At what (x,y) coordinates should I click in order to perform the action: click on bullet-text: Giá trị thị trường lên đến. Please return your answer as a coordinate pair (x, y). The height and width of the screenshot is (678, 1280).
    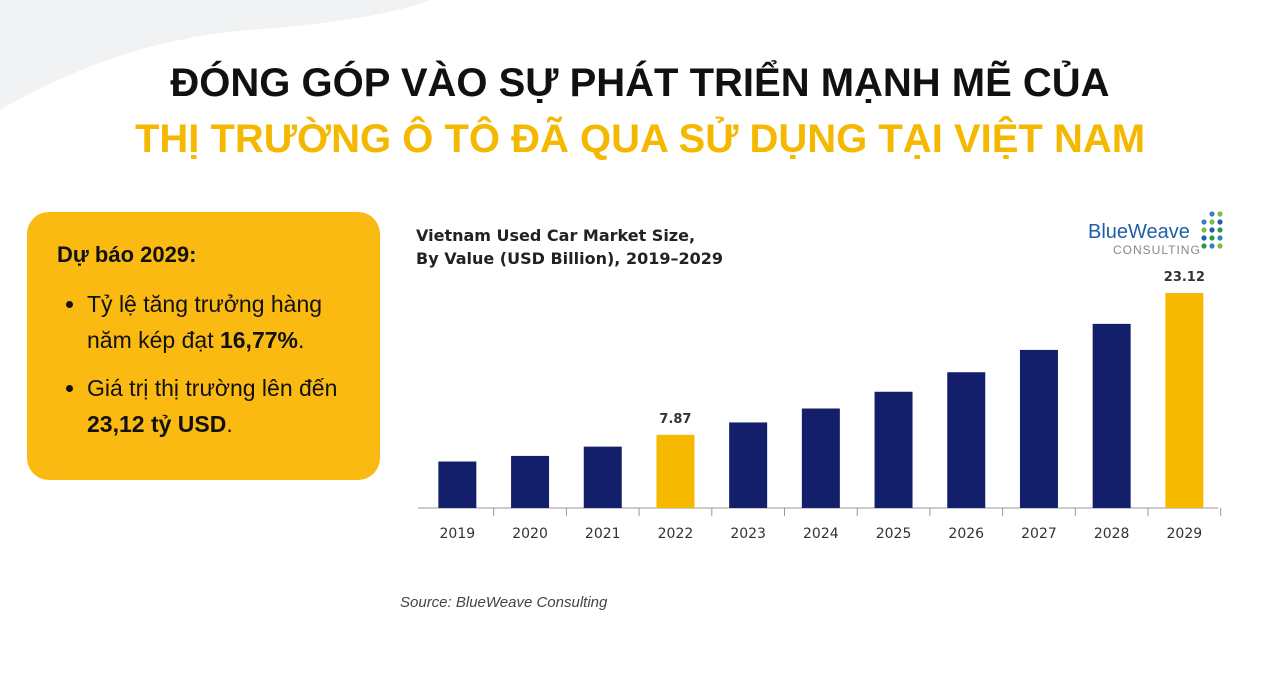
    Looking at the image, I should click on (212, 388).